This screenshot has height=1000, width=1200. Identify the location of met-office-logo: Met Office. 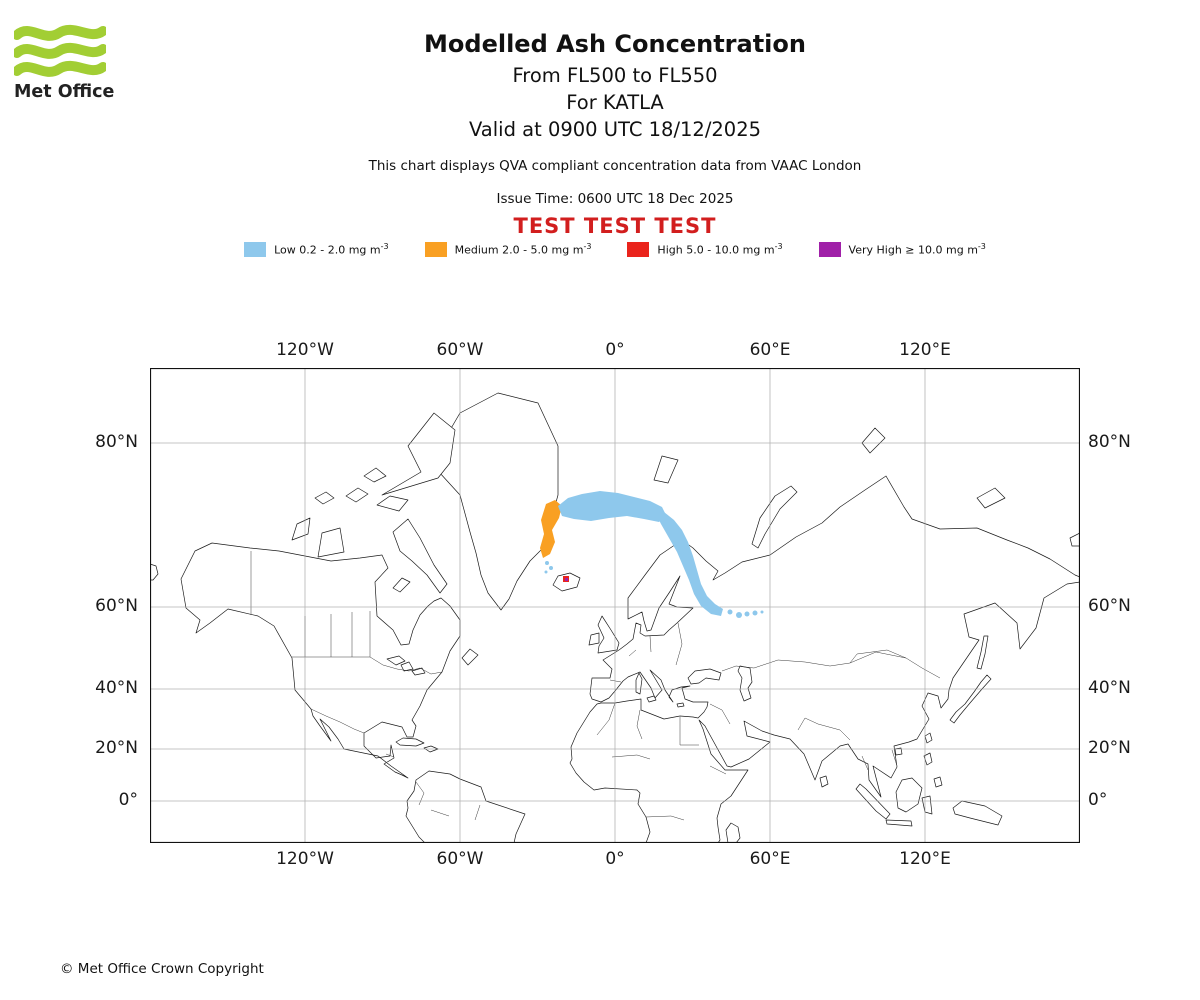
(69, 62).